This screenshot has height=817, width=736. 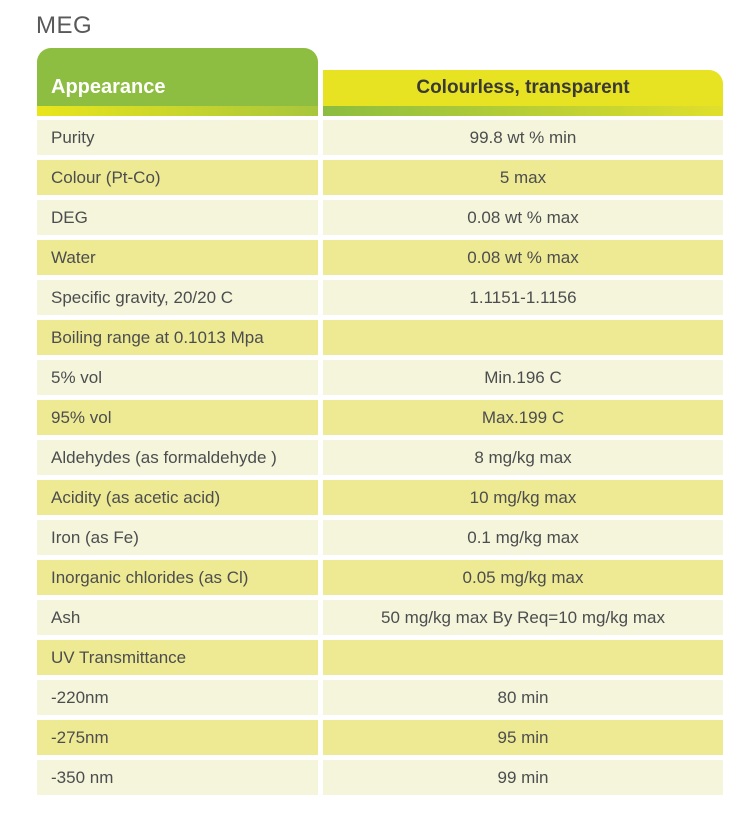 What do you see at coordinates (523, 577) in the screenshot?
I see `value-cell: 0.05 mg/kg max` at bounding box center [523, 577].